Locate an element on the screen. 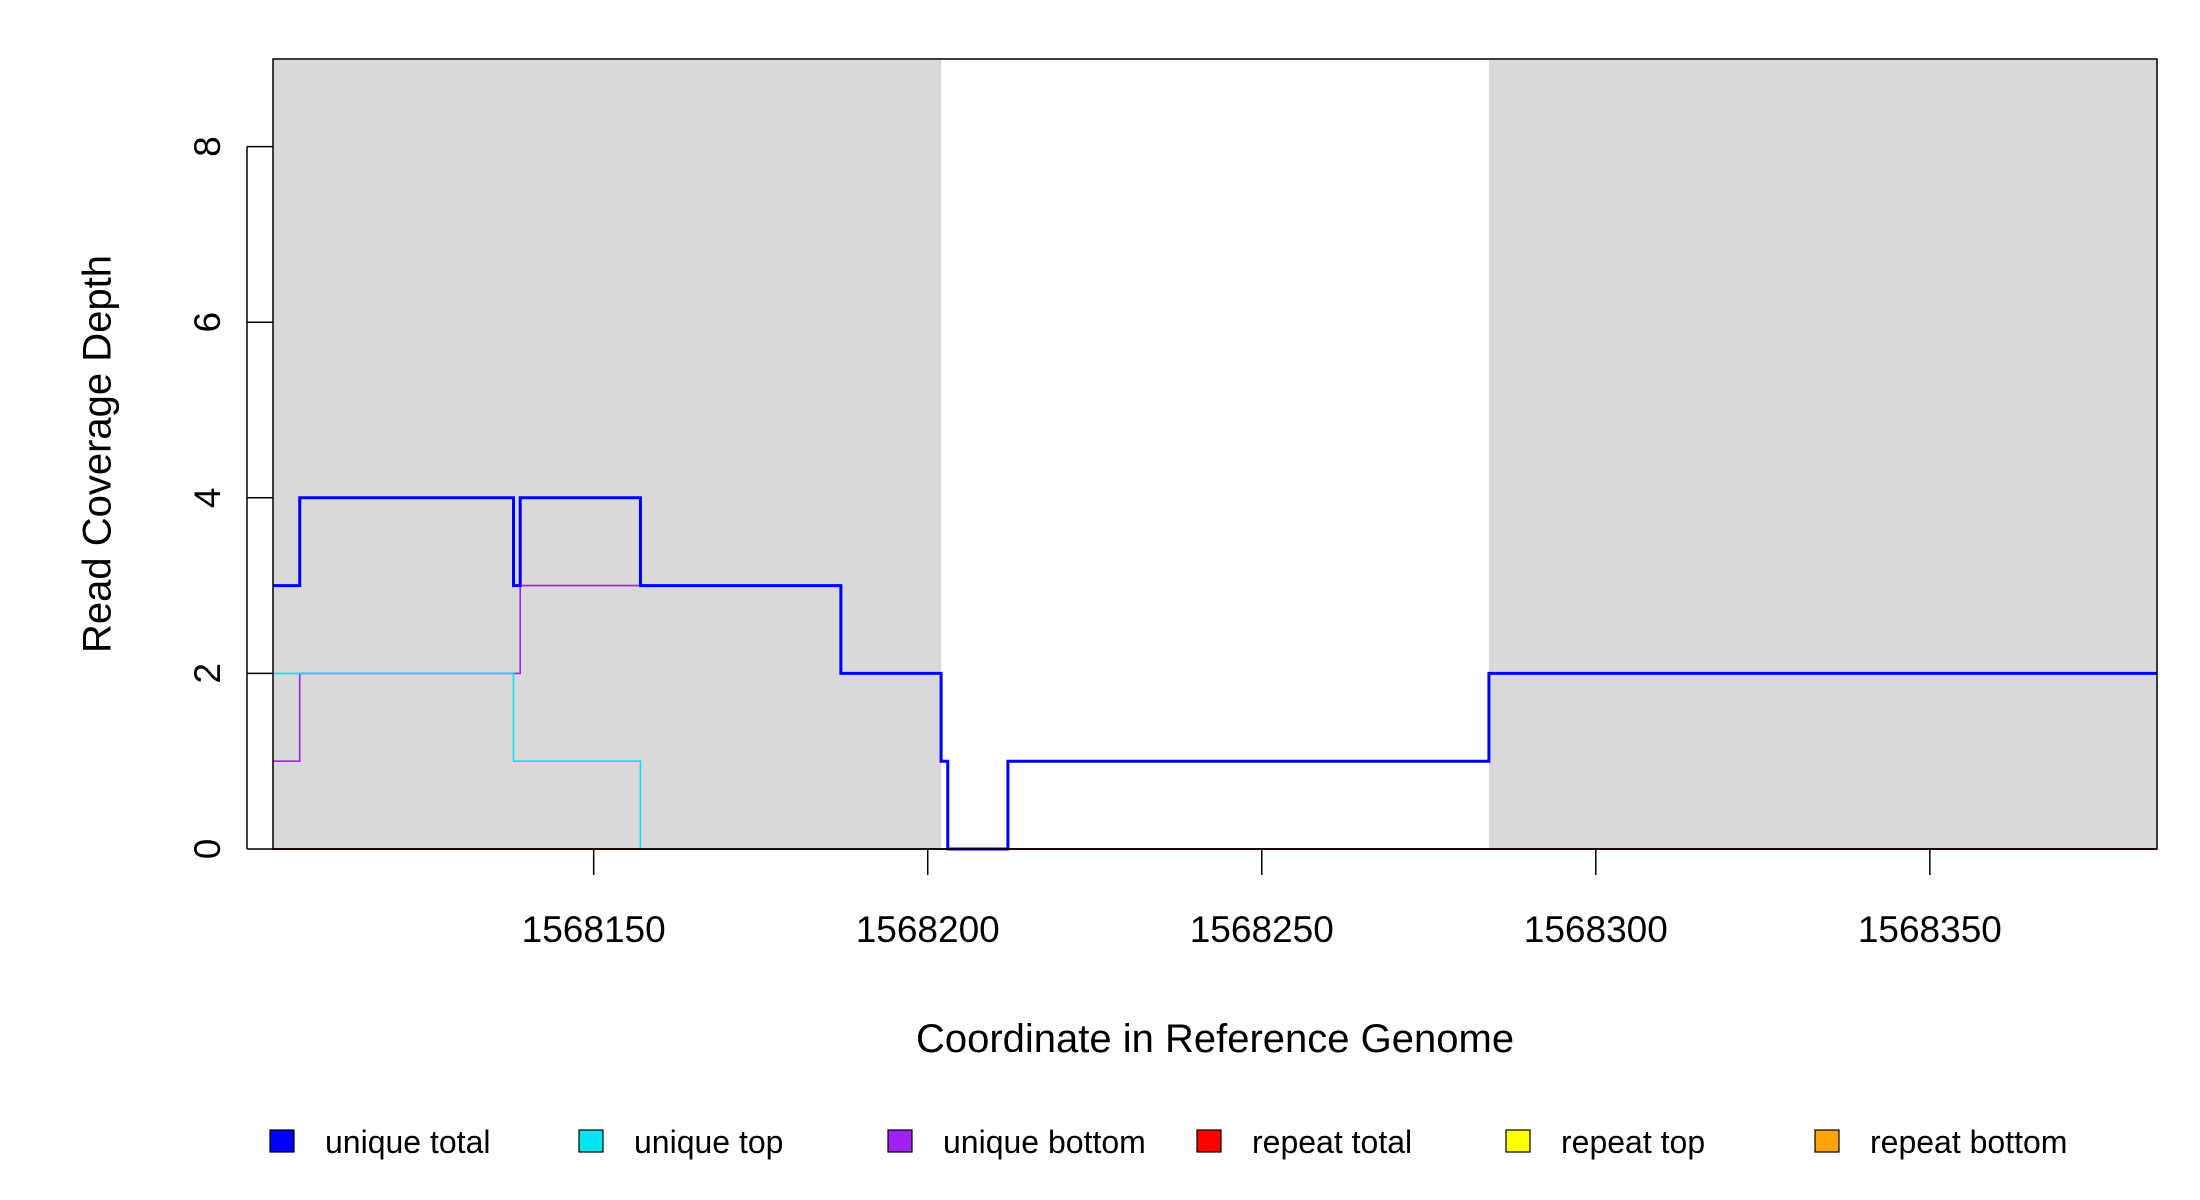  y-tick-label: 0 is located at coordinates (207, 849).